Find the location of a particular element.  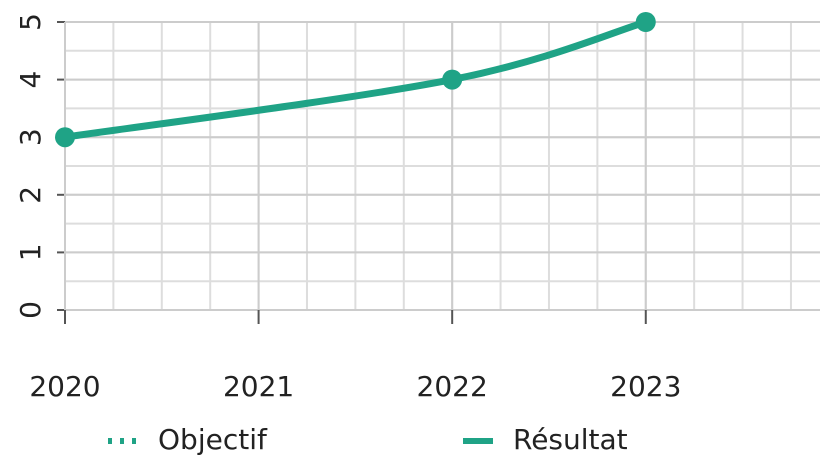

legend-label: Objectif is located at coordinates (213, 439).